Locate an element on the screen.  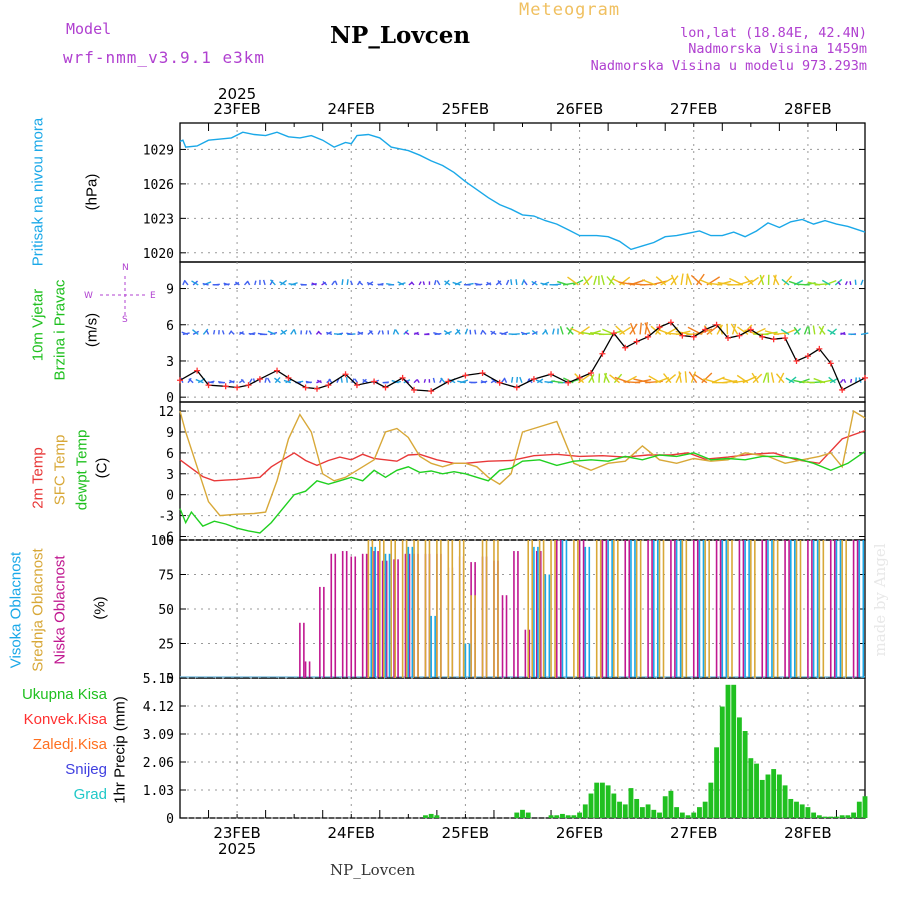
legend-total-rain: Ukupna Kisa is located at coordinates (64, 694).